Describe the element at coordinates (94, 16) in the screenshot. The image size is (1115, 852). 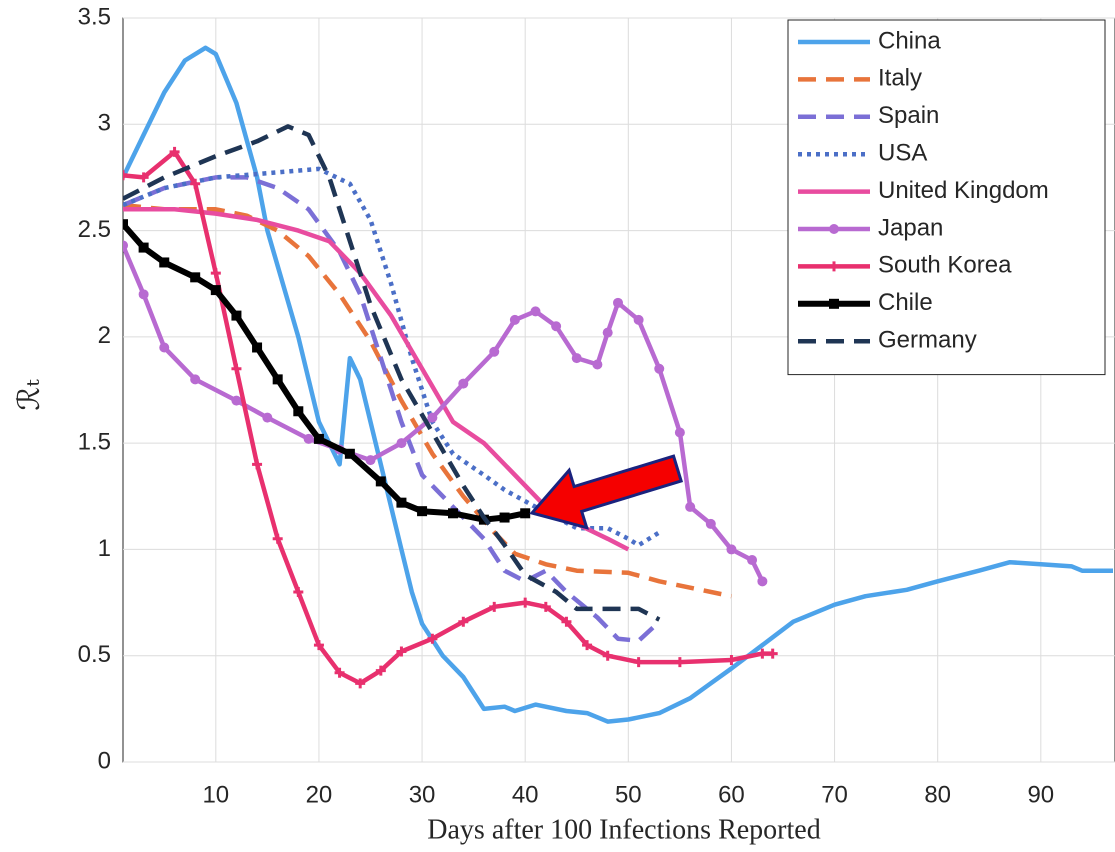
I see `y-tick-label: 3.5` at that location.